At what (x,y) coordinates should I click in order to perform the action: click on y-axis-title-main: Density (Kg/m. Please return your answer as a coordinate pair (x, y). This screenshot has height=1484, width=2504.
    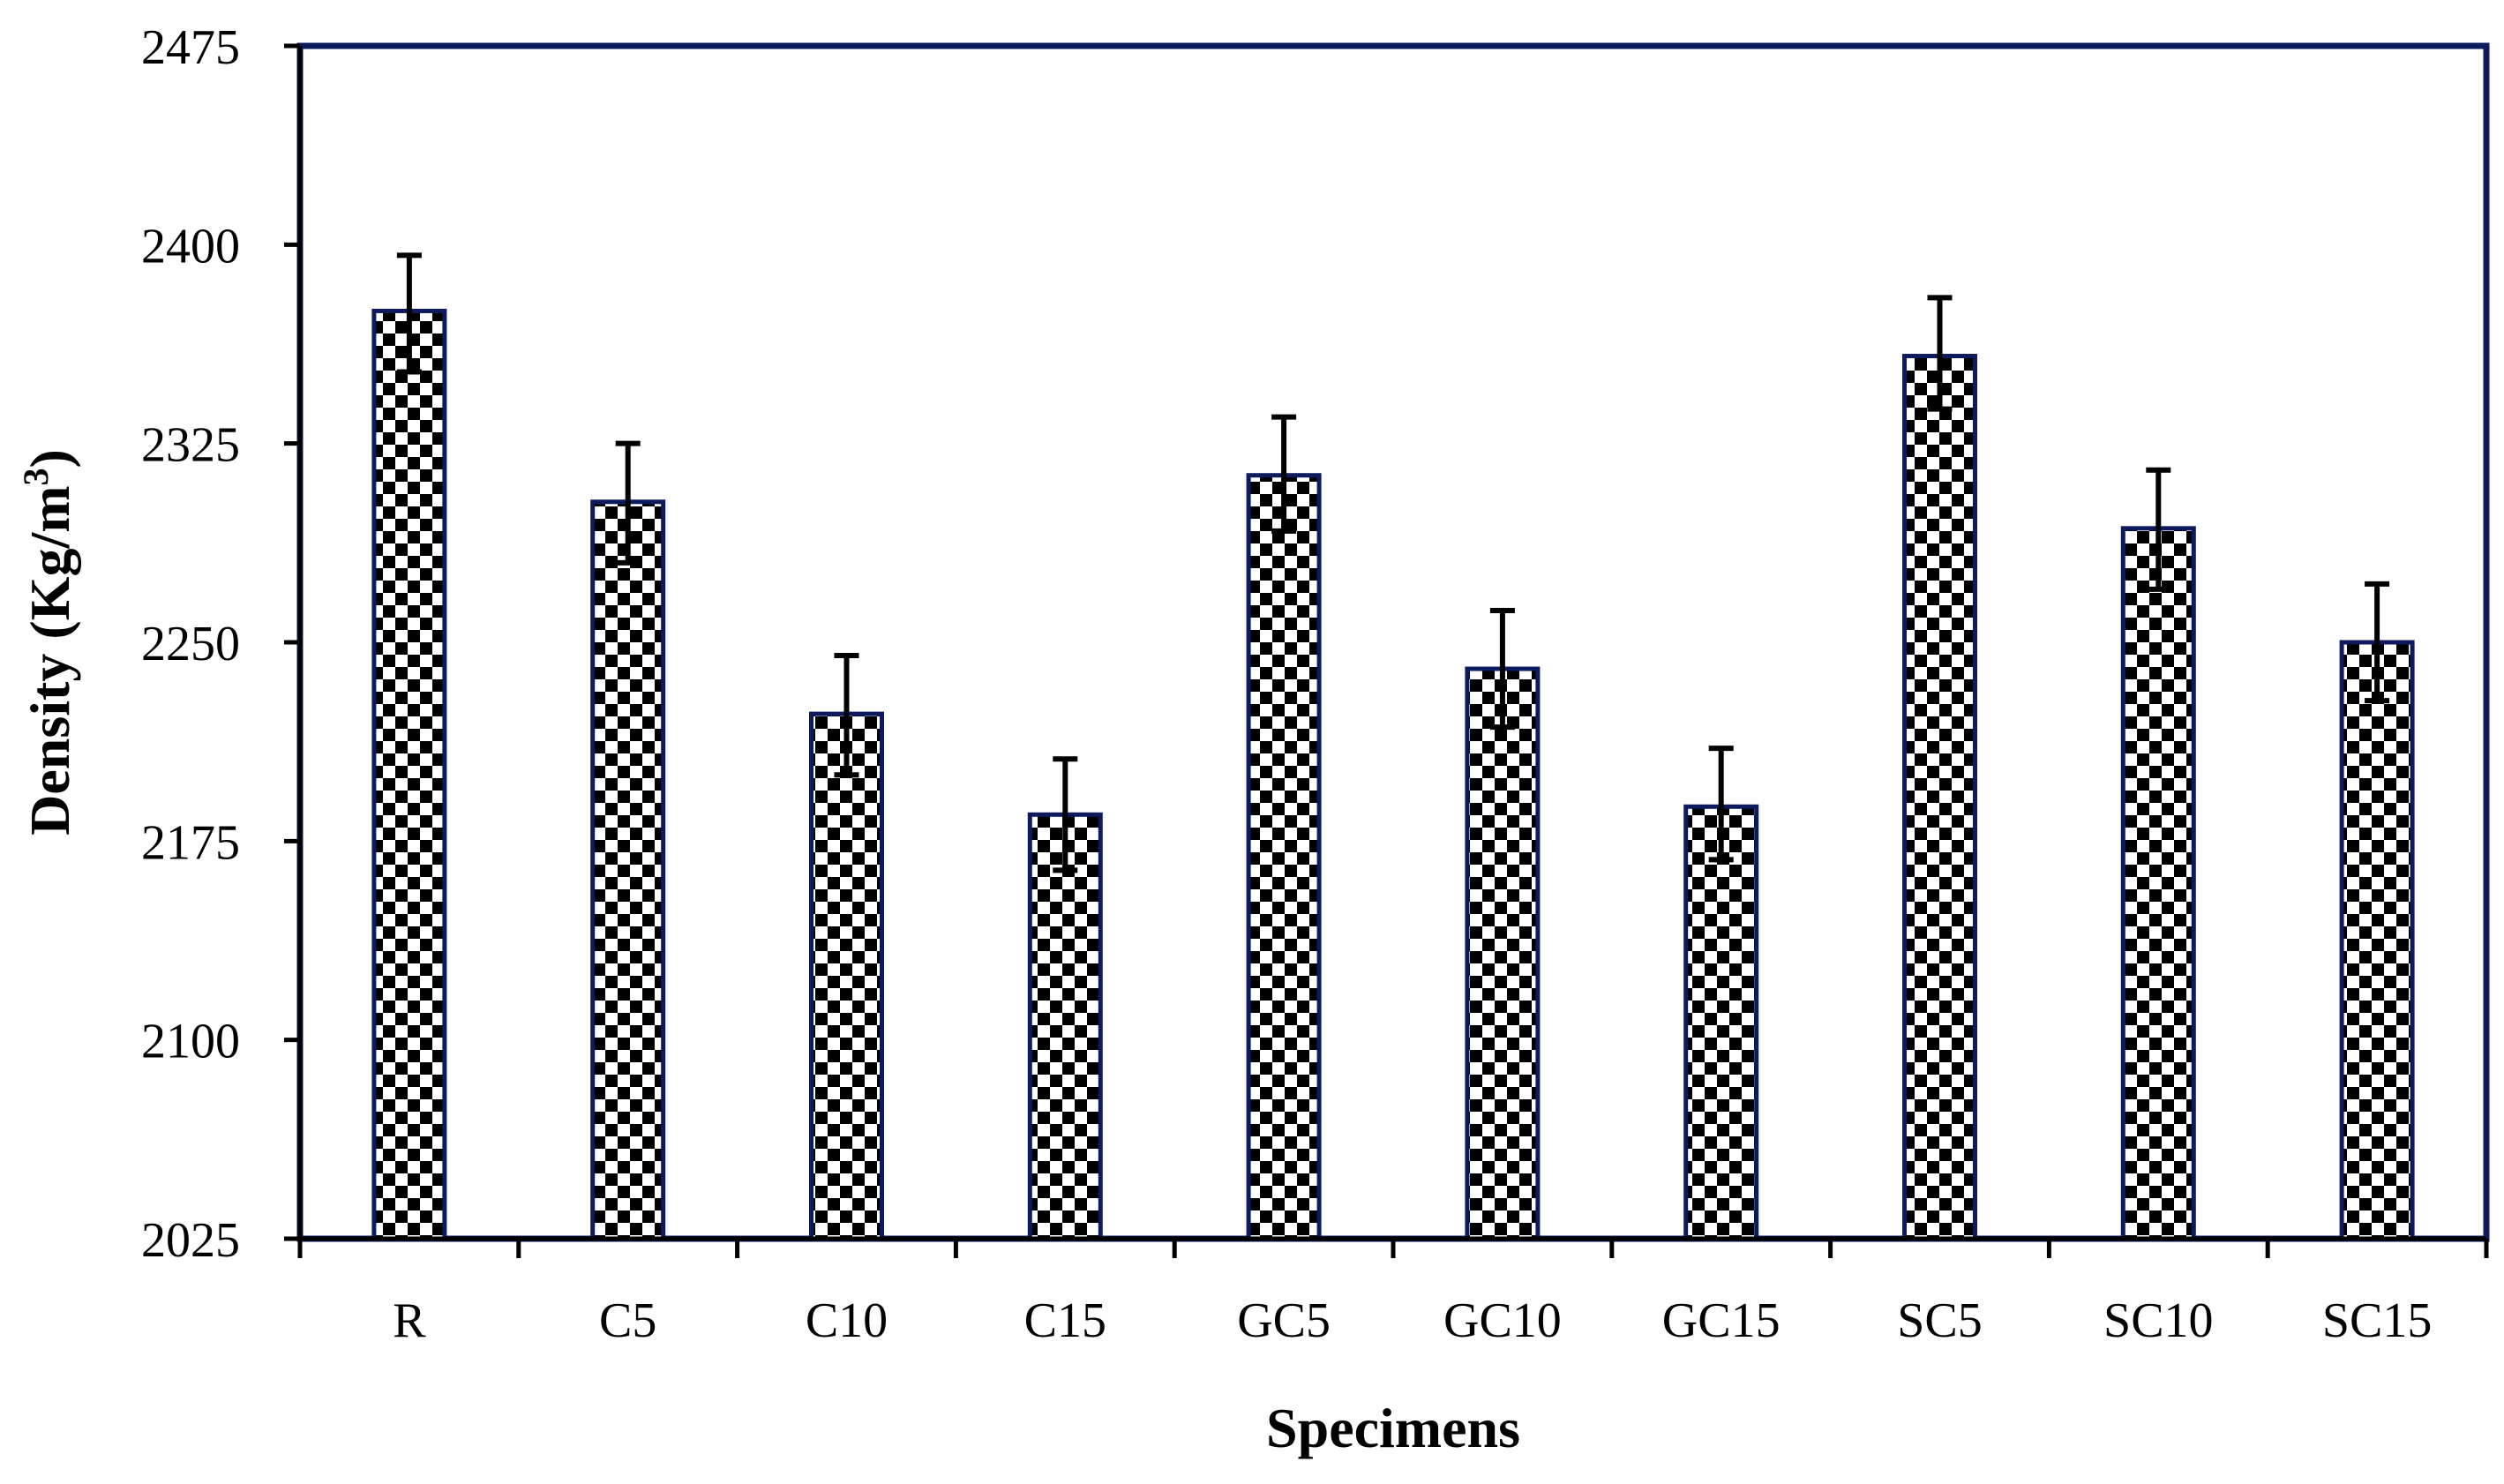
    Looking at the image, I should click on (50, 660).